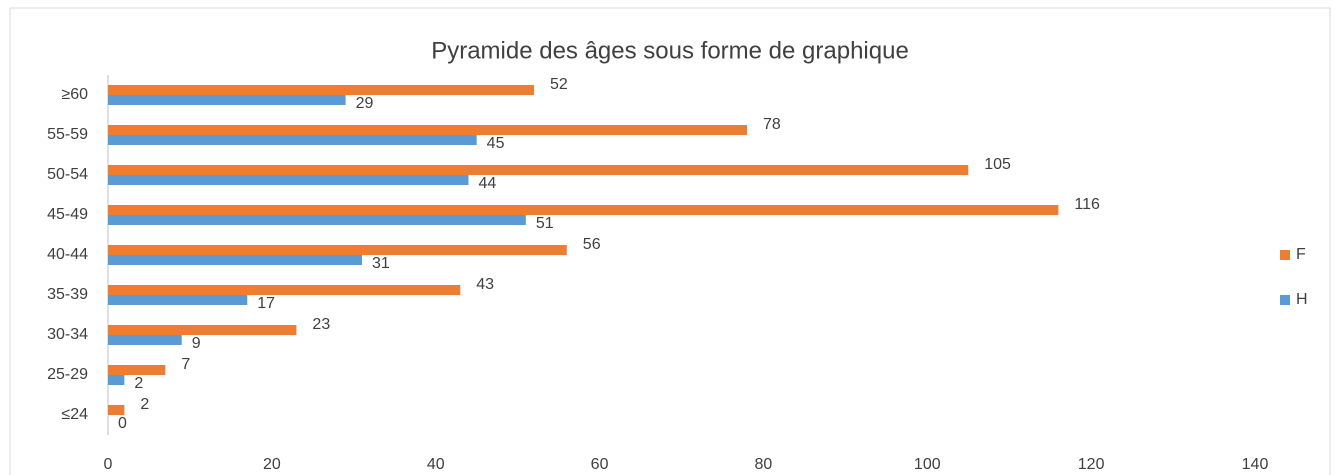 This screenshot has height=475, width=1340. Describe the element at coordinates (67, 334) in the screenshot. I see `y-tick-label: 30-34` at that location.